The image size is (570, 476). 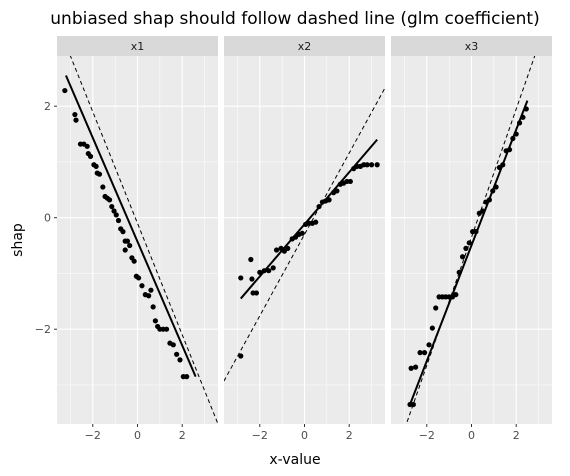 I want to click on y-axis-title: shap, so click(x=18, y=240).